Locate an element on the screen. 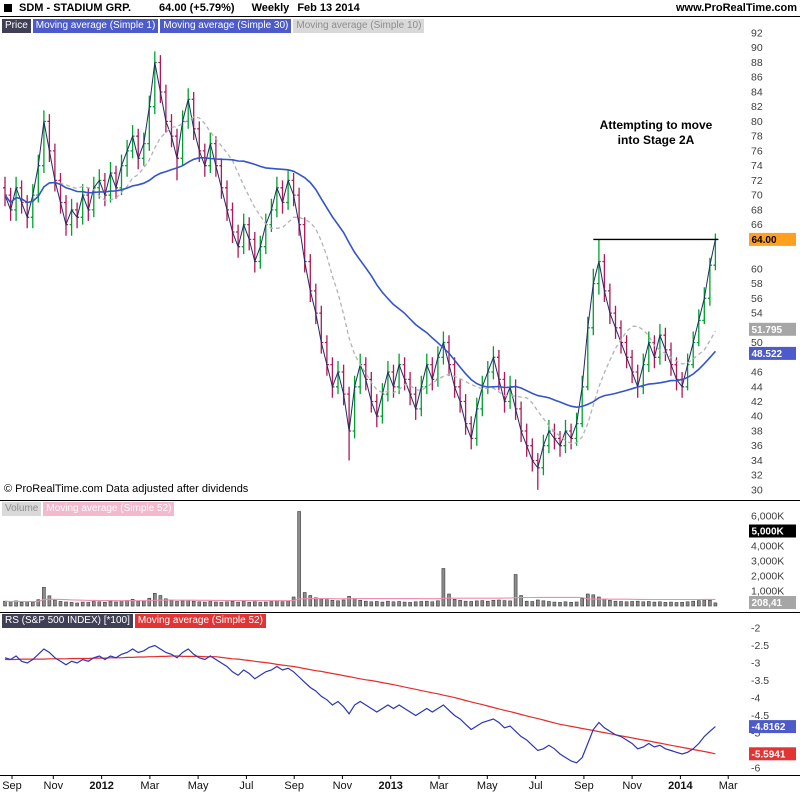 Image resolution: width=800 pixels, height=800 pixels. price-value-box: 51.795 is located at coordinates (772, 329).